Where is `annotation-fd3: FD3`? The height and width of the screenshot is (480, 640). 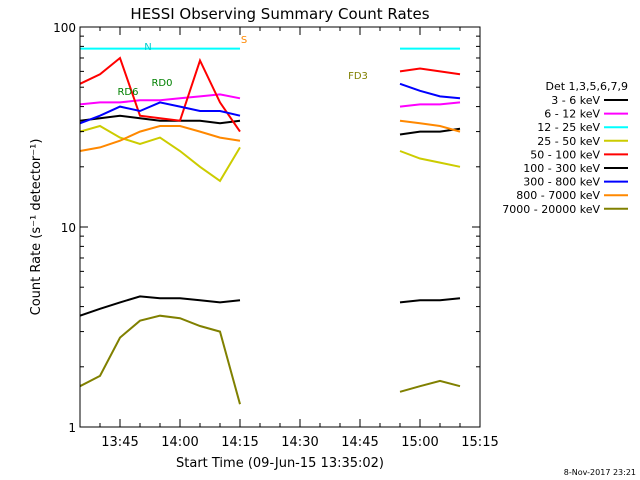 annotation-fd3: FD3 is located at coordinates (358, 76).